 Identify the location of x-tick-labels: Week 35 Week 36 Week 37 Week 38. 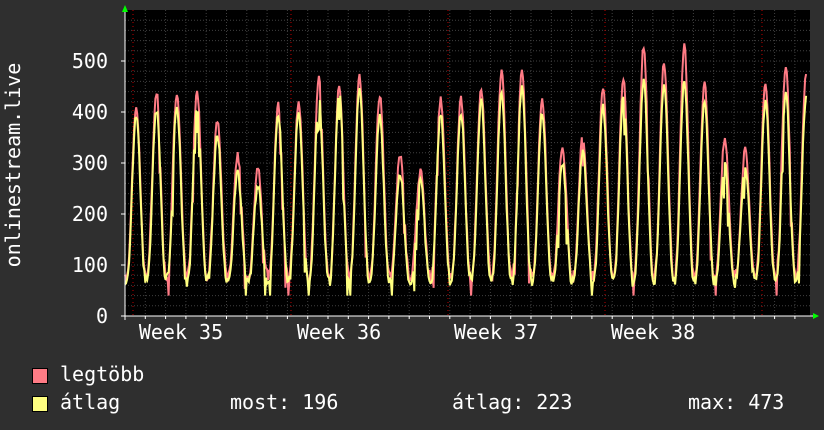
(417, 332).